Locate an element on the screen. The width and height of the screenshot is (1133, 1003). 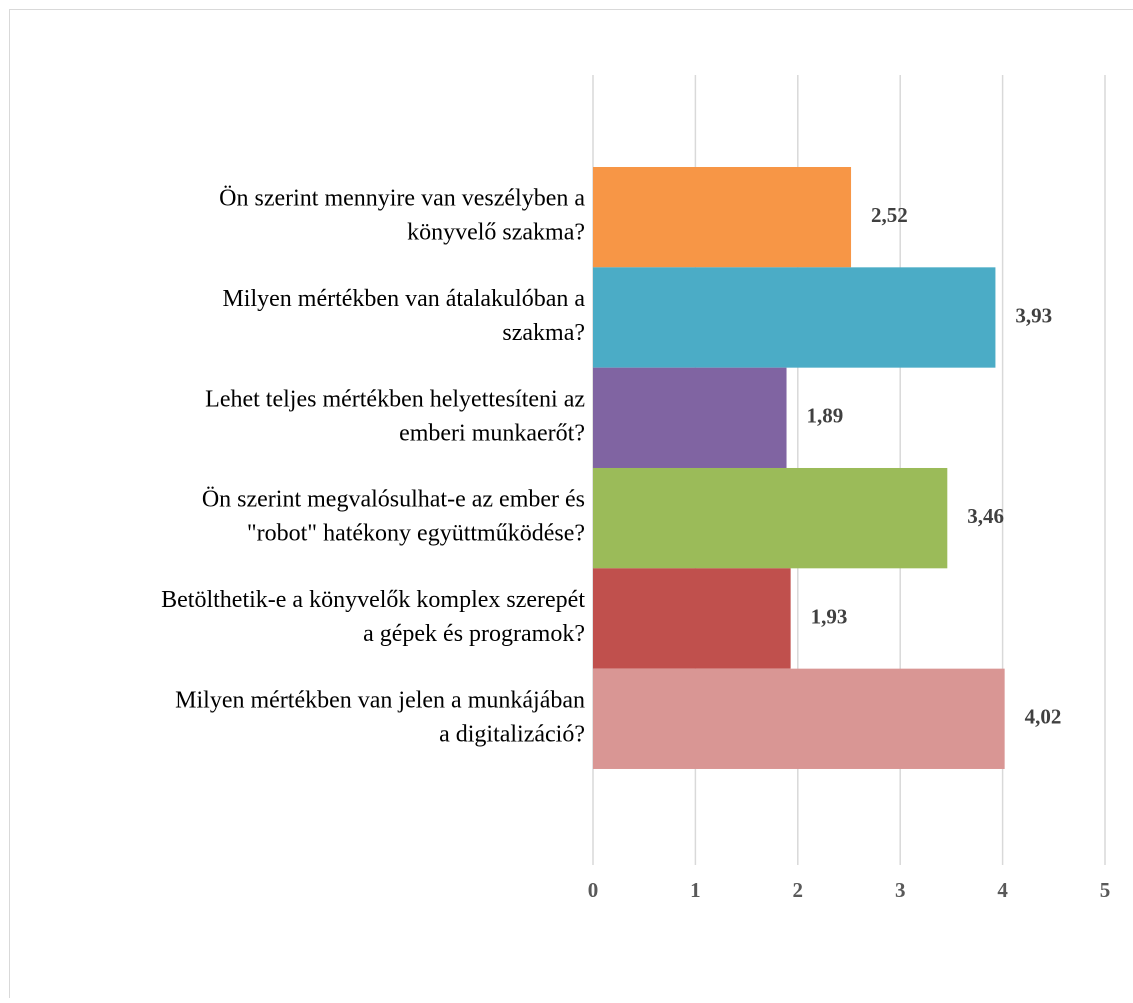
y-tick-label: emberi munkaerőt? is located at coordinates (492, 433).